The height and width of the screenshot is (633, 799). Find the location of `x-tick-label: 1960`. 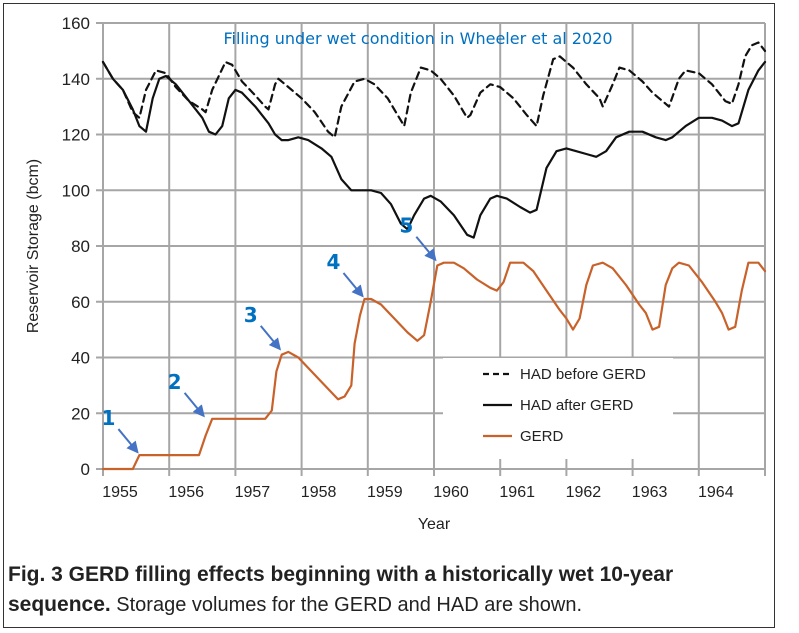

x-tick-label: 1960 is located at coordinates (451, 492).